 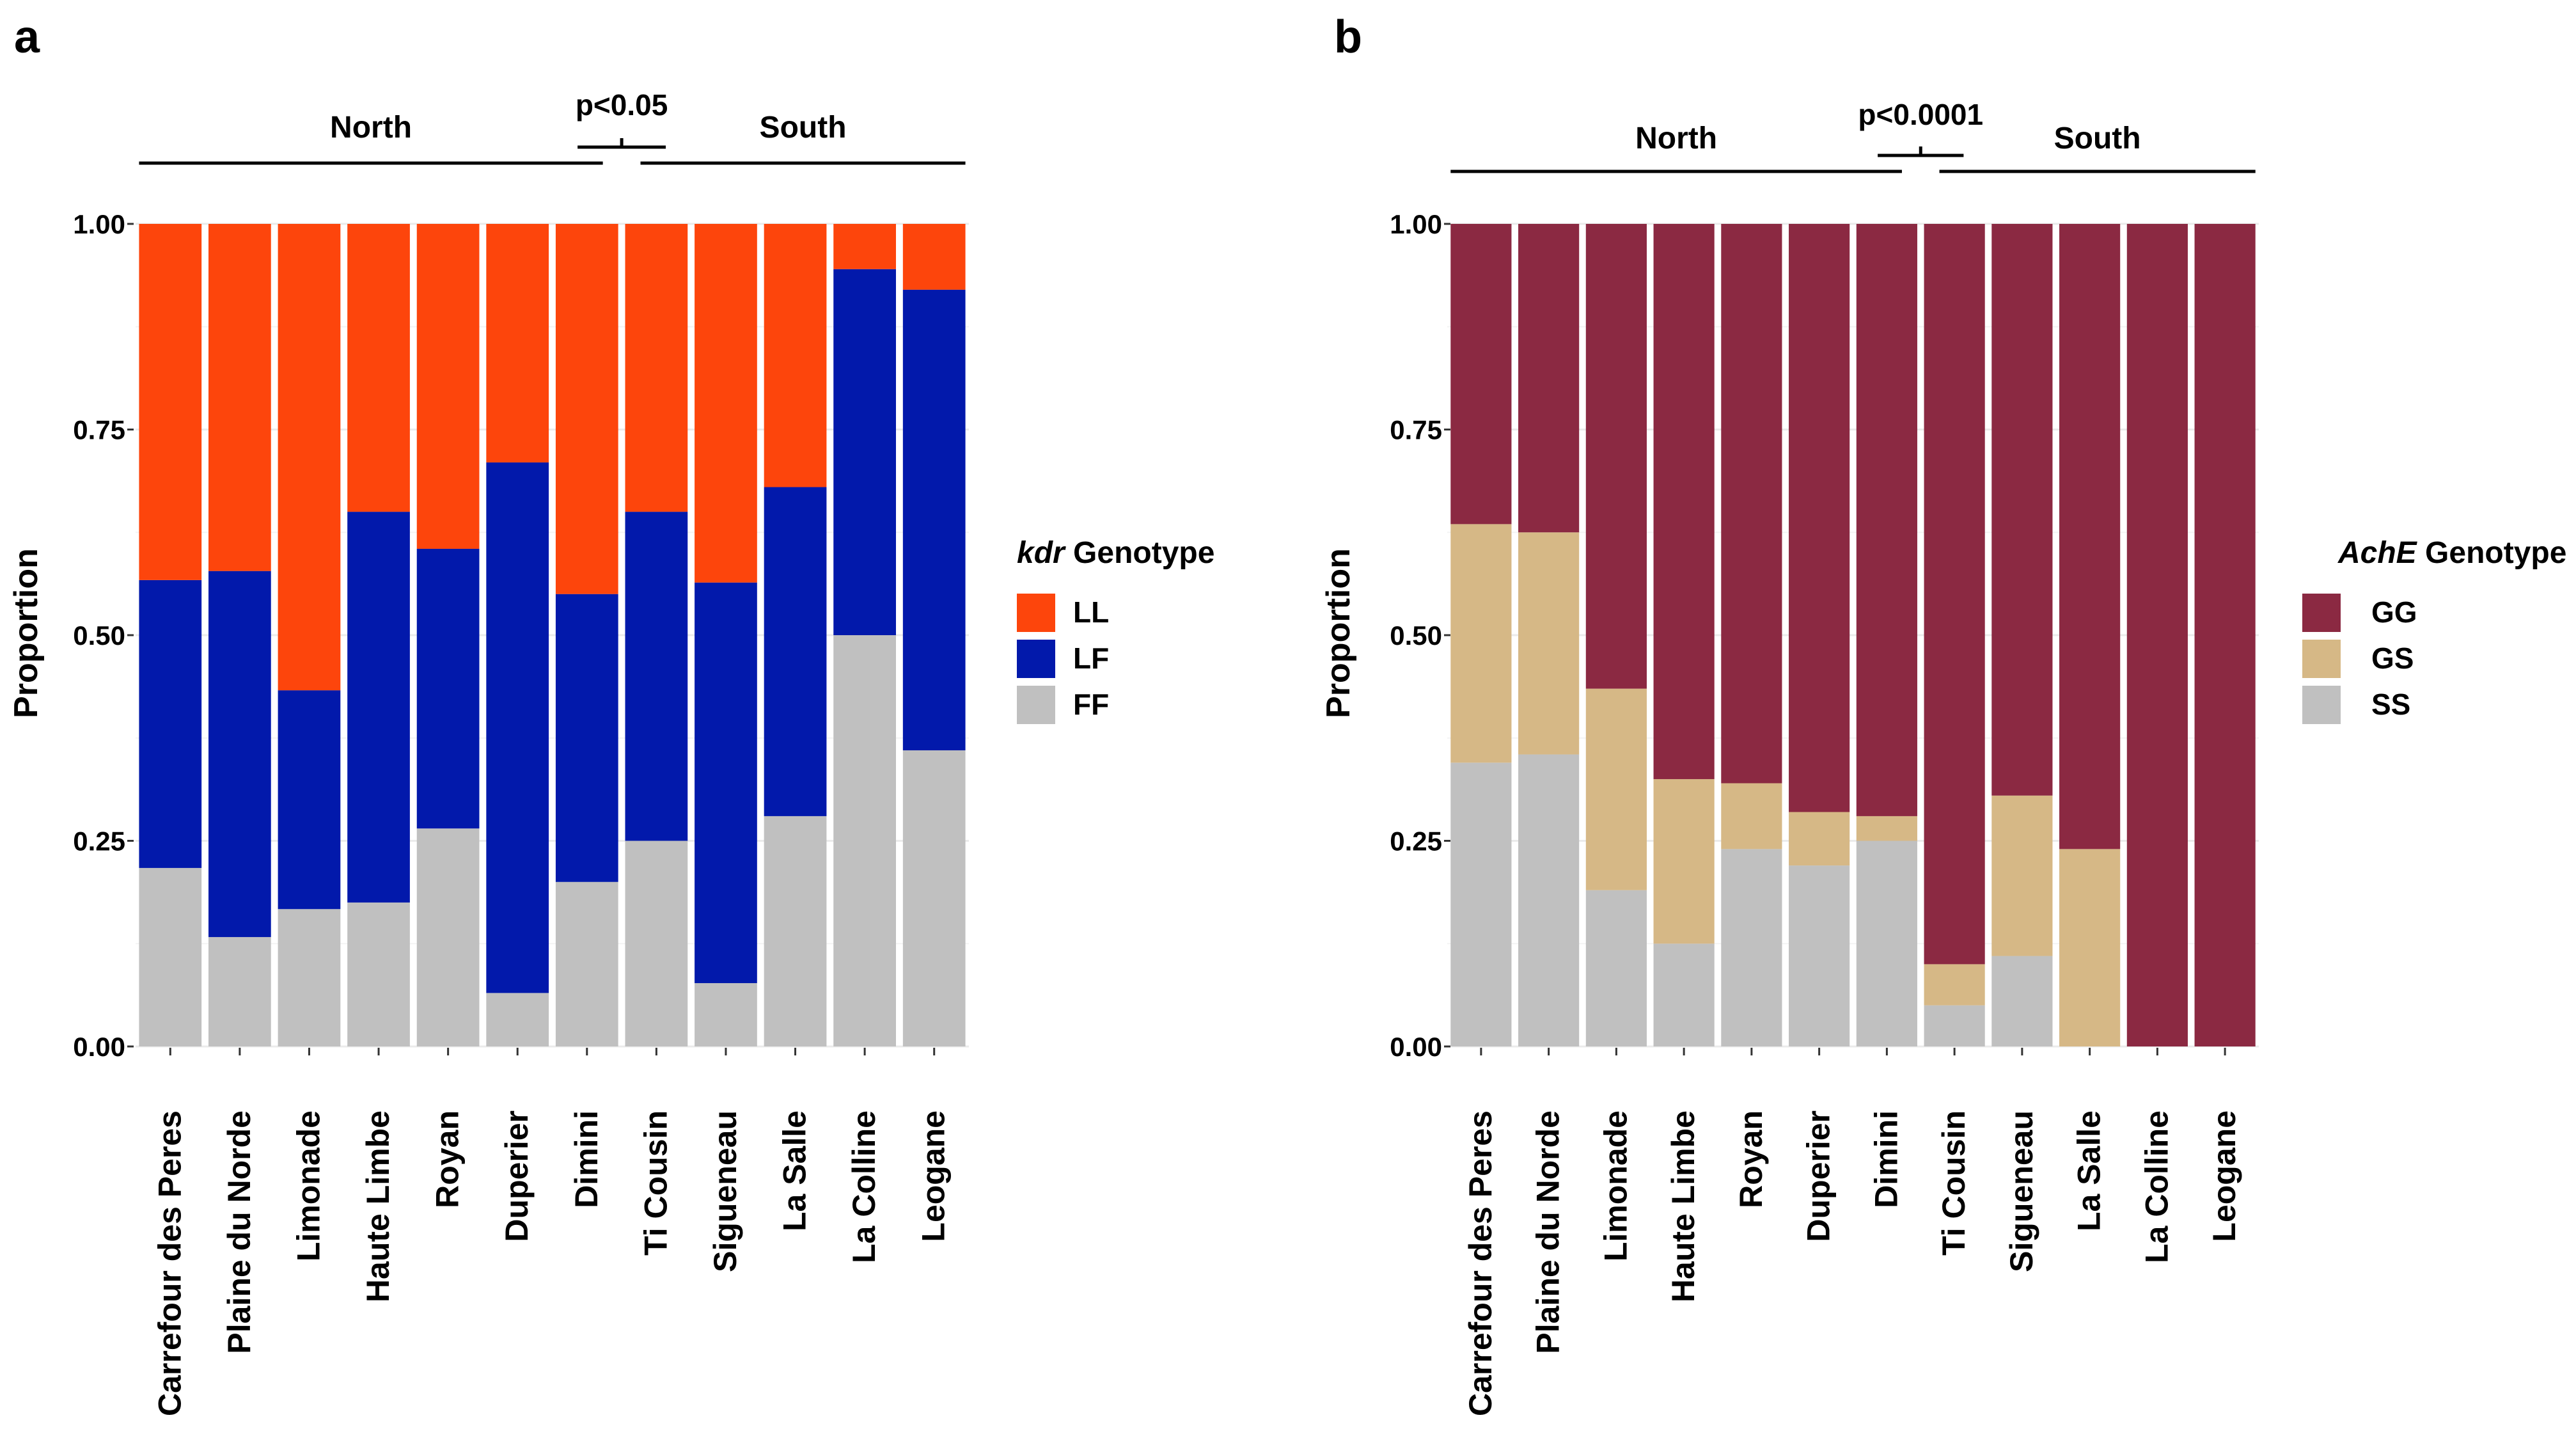 I want to click on x-tick-label: Dimini, so click(x=586, y=1159).